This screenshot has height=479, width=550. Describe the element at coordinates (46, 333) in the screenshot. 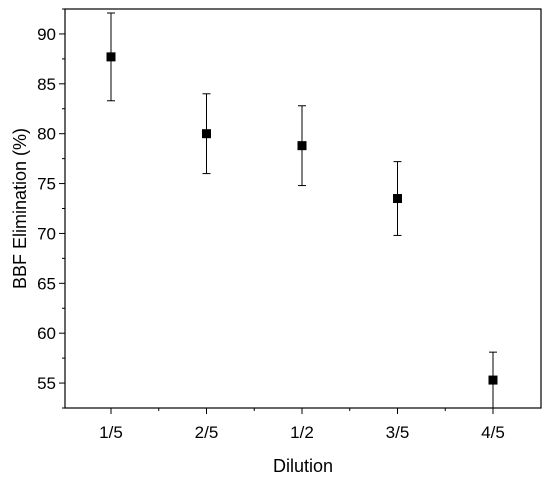

I see `y-tick-label: 60` at that location.